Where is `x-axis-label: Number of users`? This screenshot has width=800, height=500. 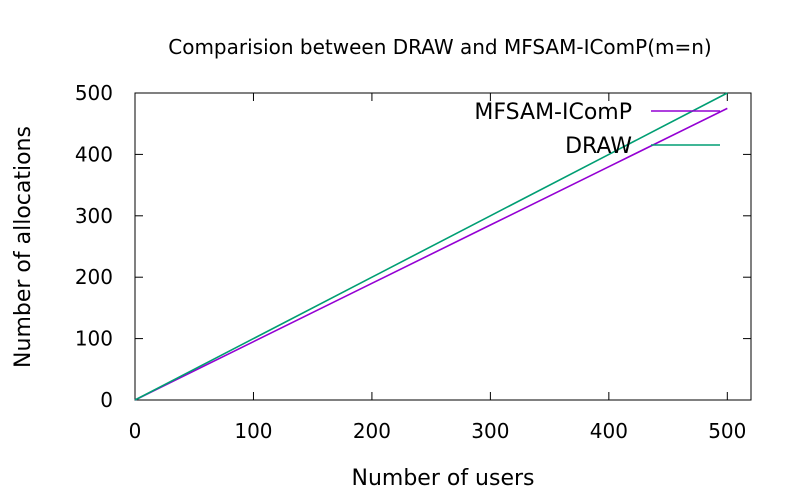 x-axis-label: Number of users is located at coordinates (442, 478).